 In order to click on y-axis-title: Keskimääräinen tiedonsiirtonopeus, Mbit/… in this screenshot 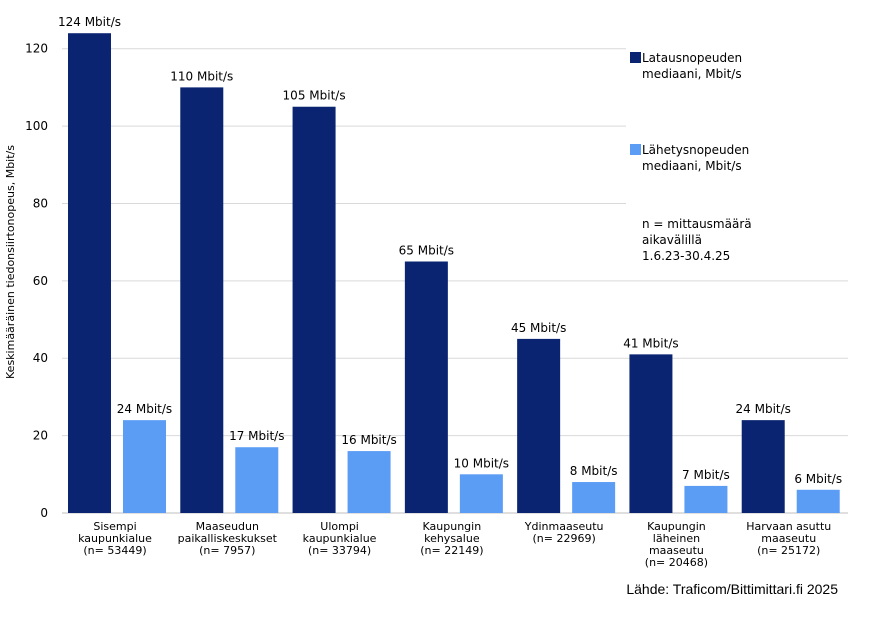, I will do `click(10, 262)`.